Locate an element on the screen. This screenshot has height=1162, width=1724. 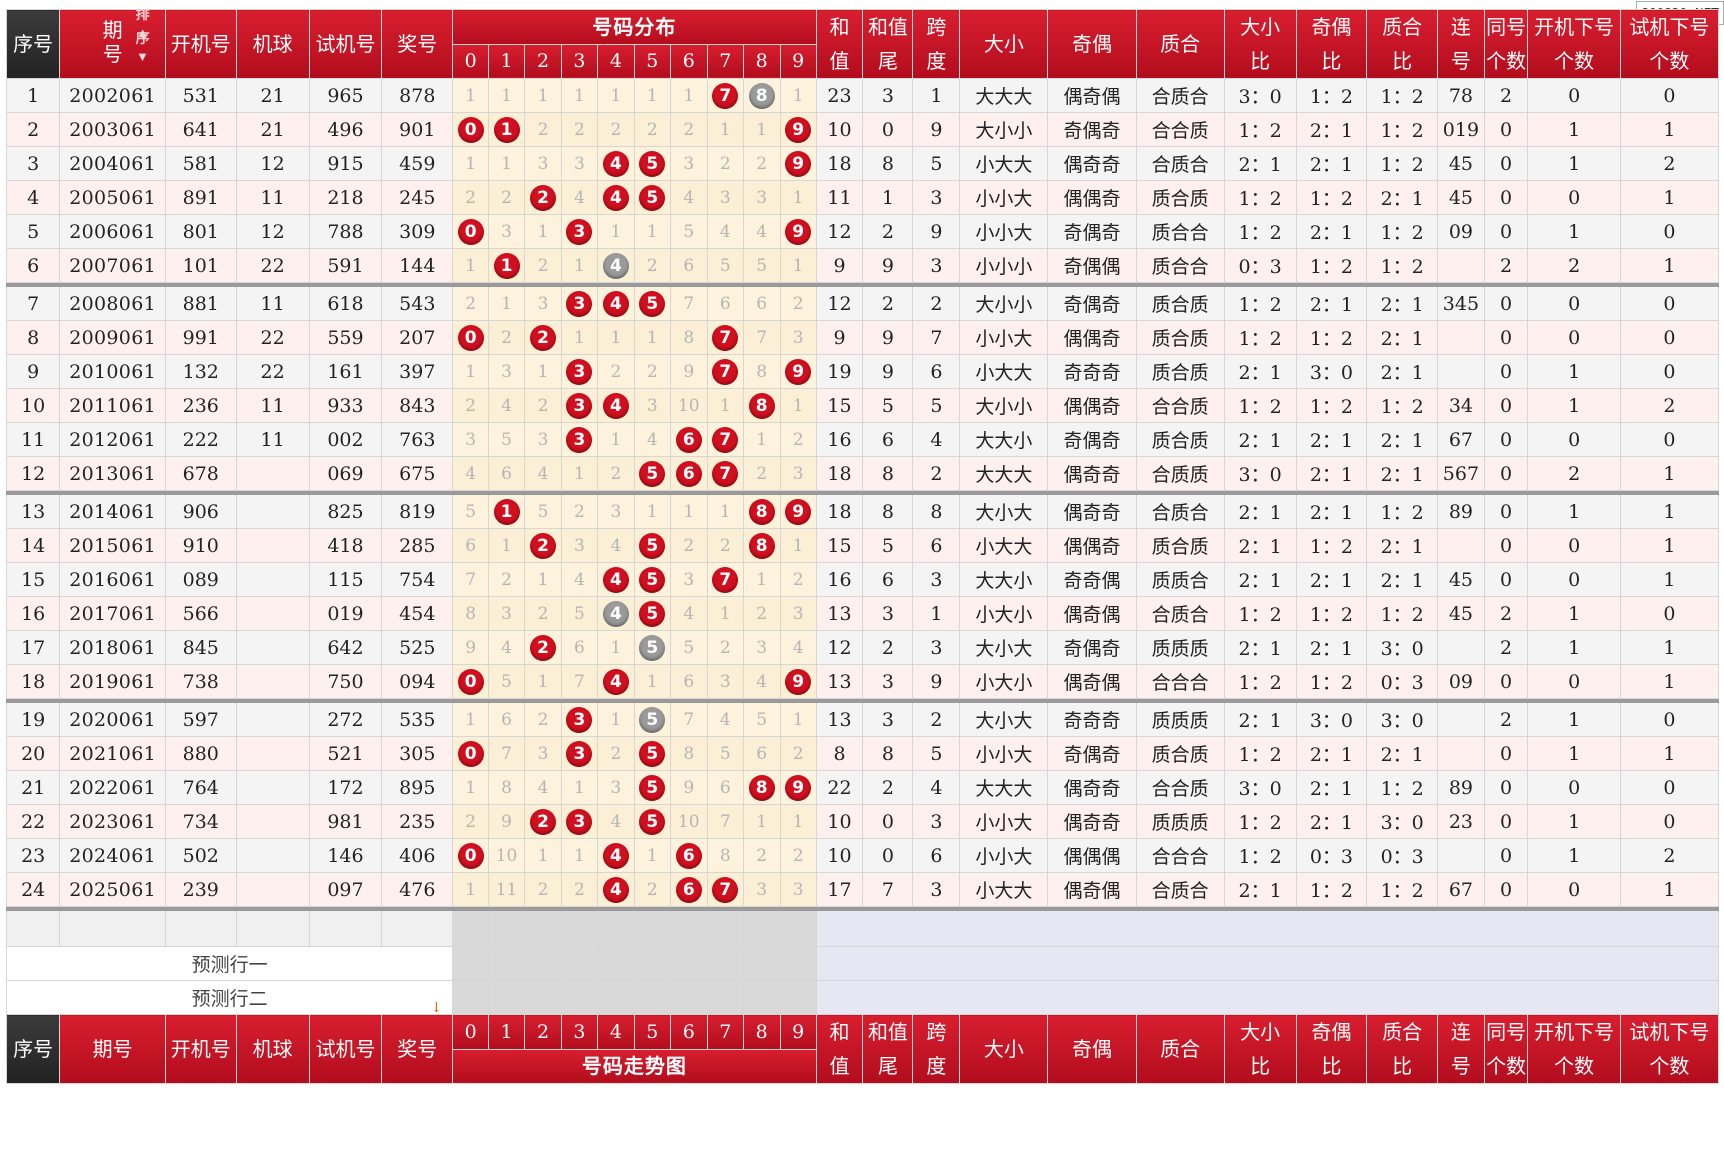
col-lianhao: 连号 is located at coordinates (1461, 44).